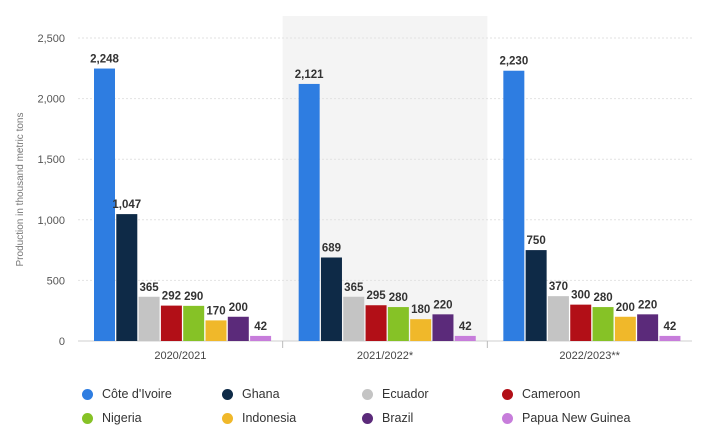 This screenshot has width=709, height=443. Describe the element at coordinates (62, 342) in the screenshot. I see `y-tick-label: 0` at that location.